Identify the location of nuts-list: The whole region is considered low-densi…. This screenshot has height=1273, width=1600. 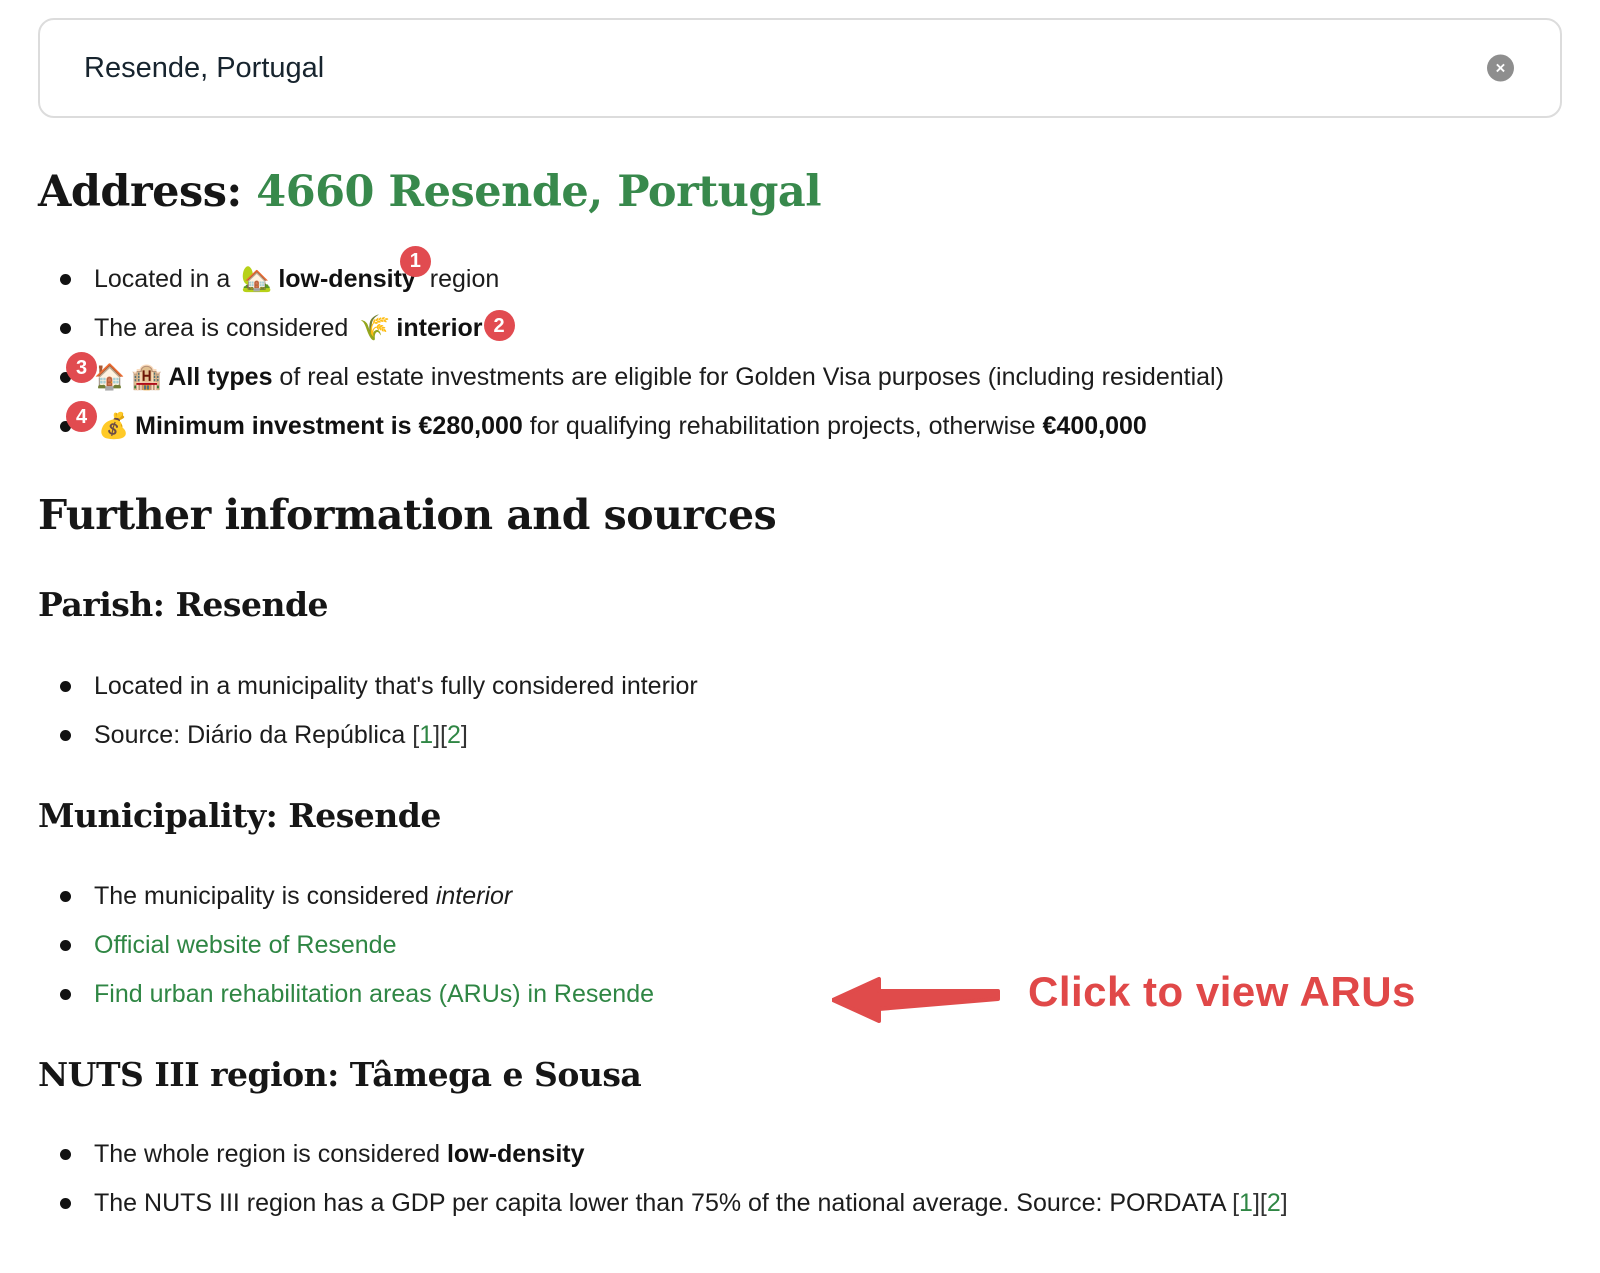
(800, 1178).